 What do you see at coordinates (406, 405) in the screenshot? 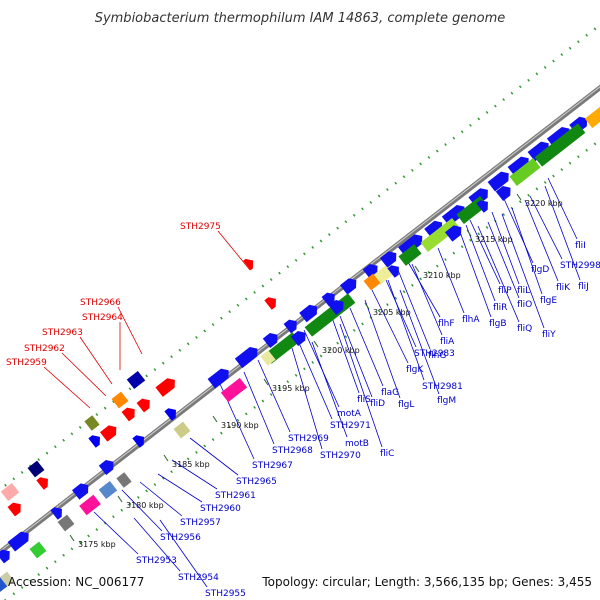
I see `gene-label: flgL` at bounding box center [406, 405].